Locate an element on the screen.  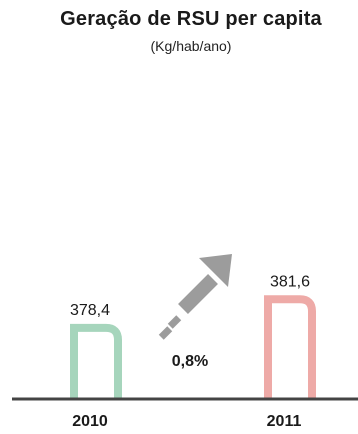
value-label-2011: 381,6 is located at coordinates (290, 281).